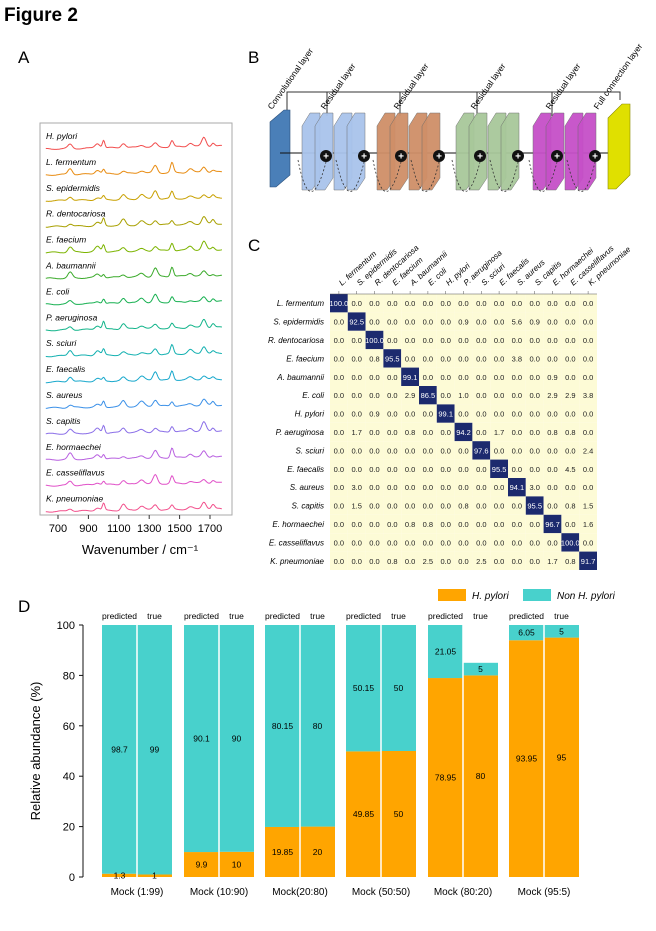 This screenshot has width=656, height=931. I want to click on bar-label-hpylori: 93.95, so click(527, 759).